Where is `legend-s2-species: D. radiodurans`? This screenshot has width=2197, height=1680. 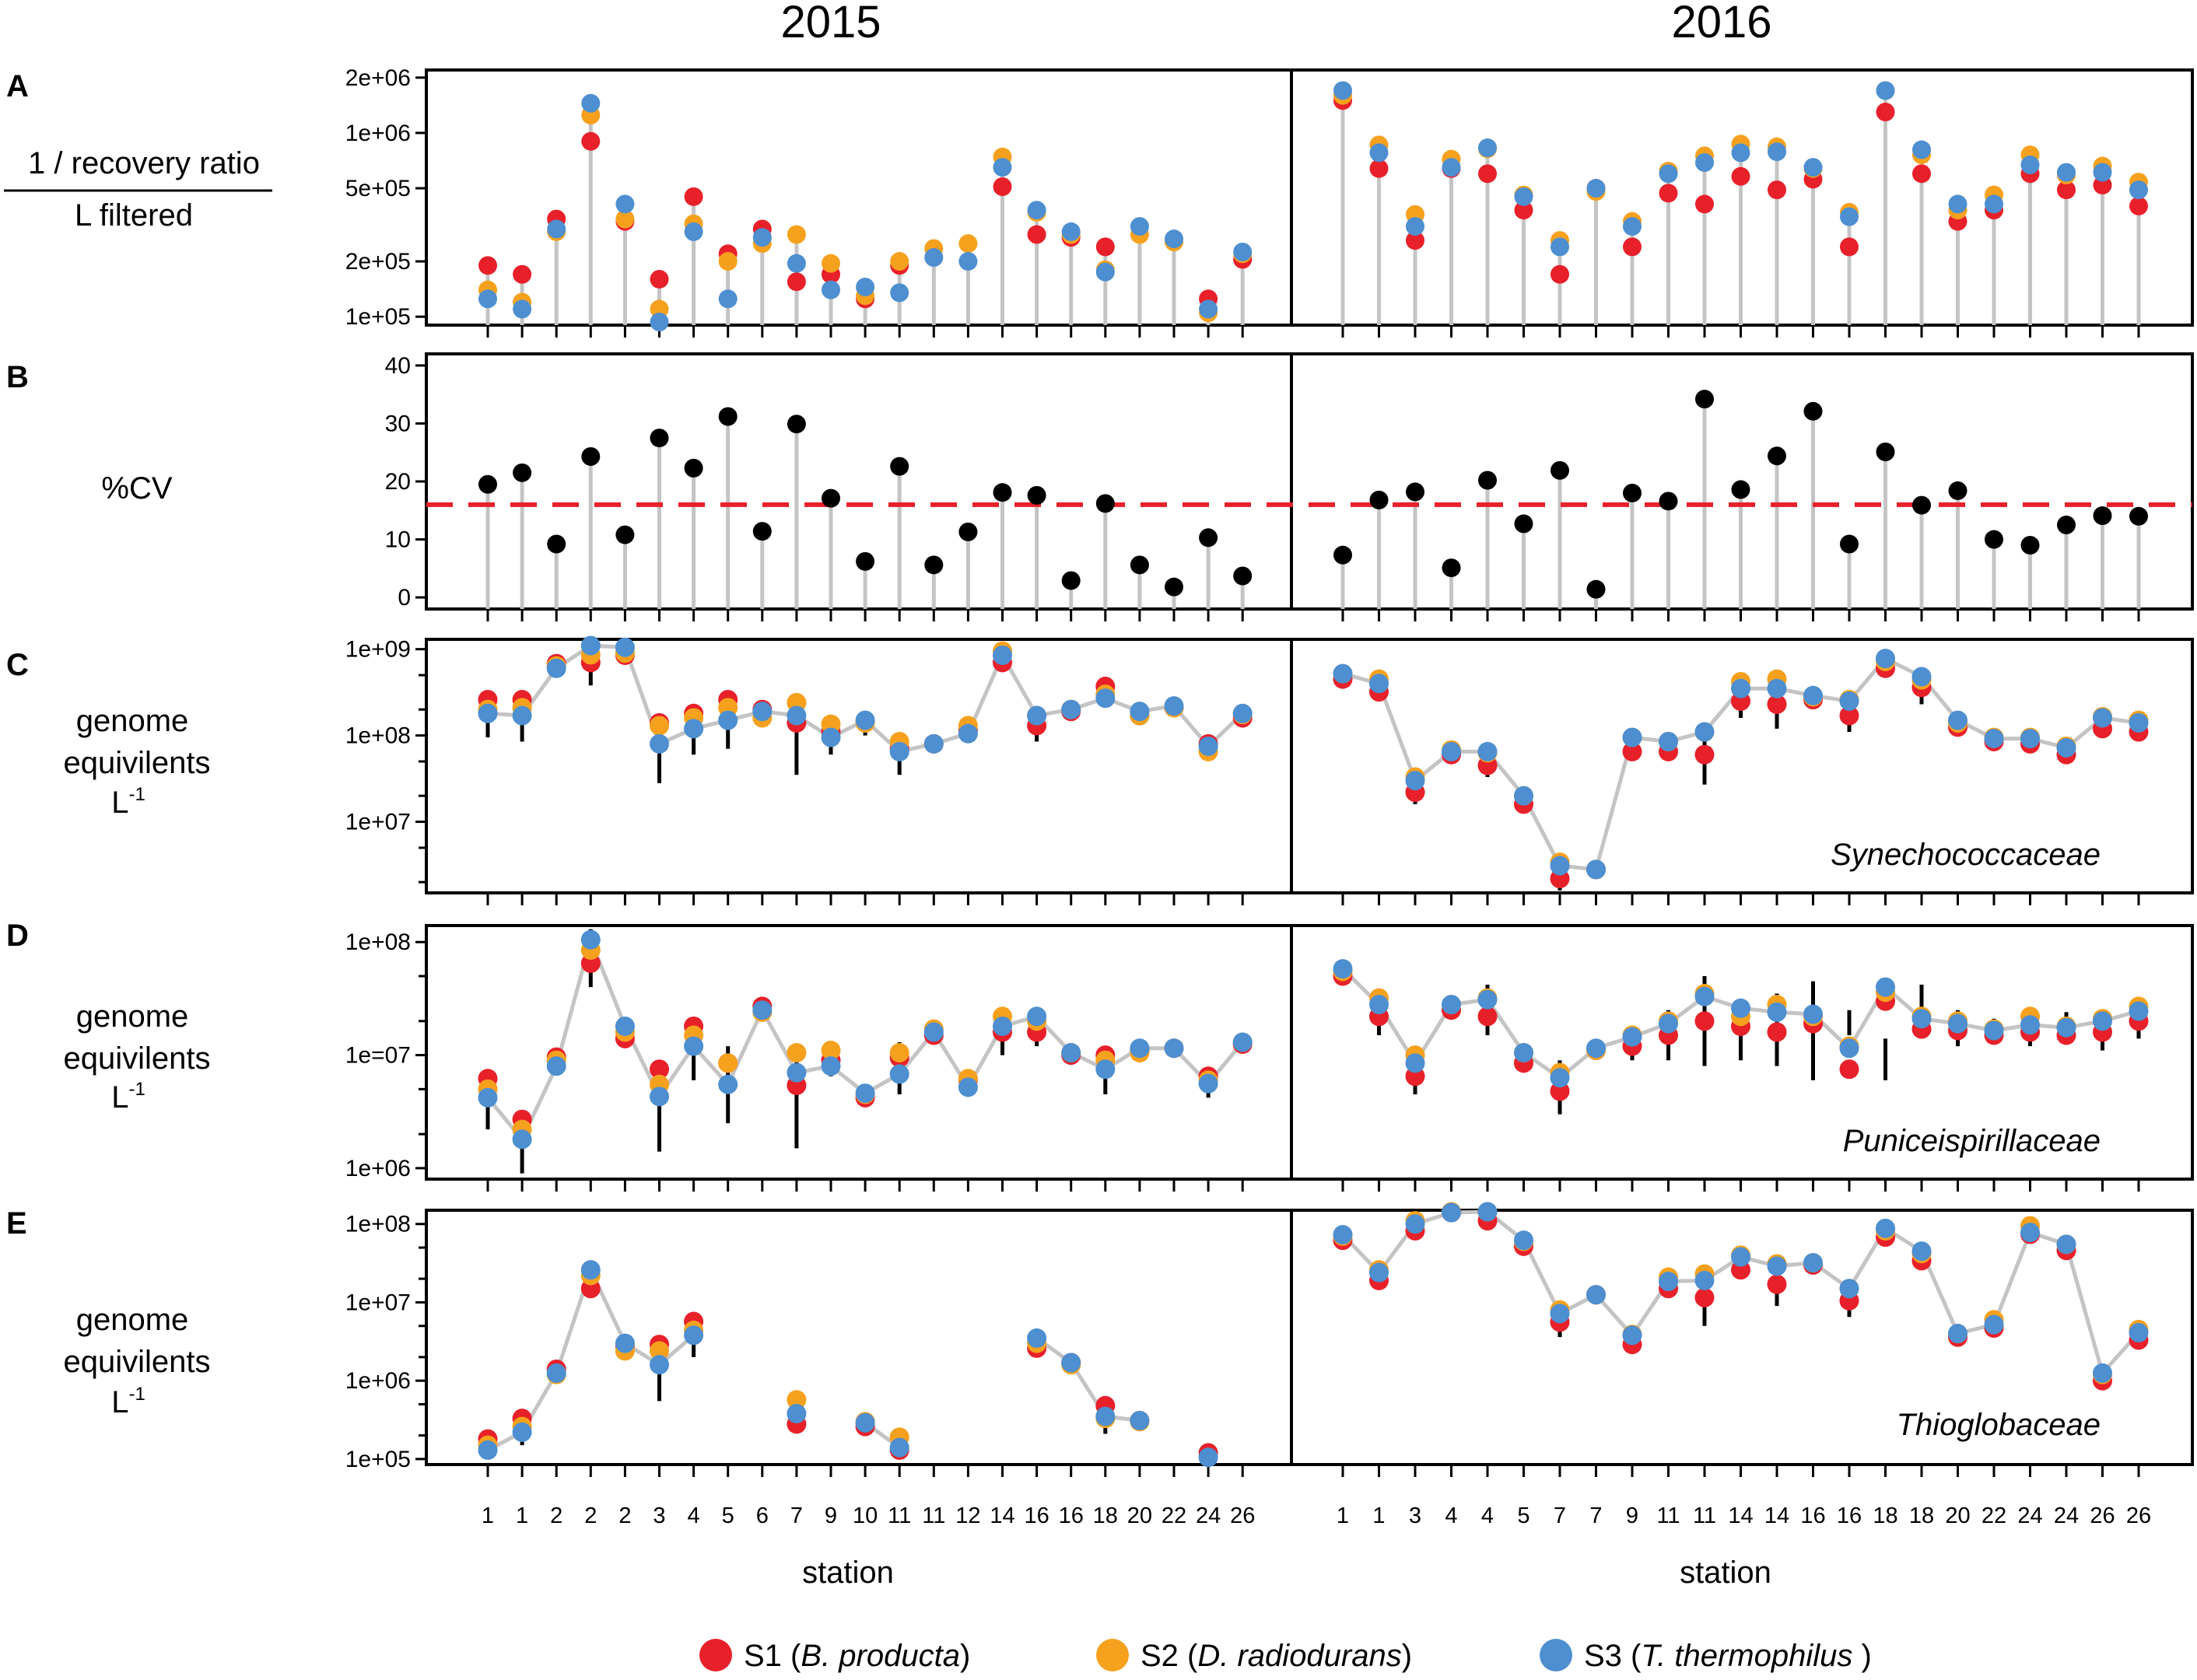 legend-s2-species: D. radiodurans is located at coordinates (1299, 1656).